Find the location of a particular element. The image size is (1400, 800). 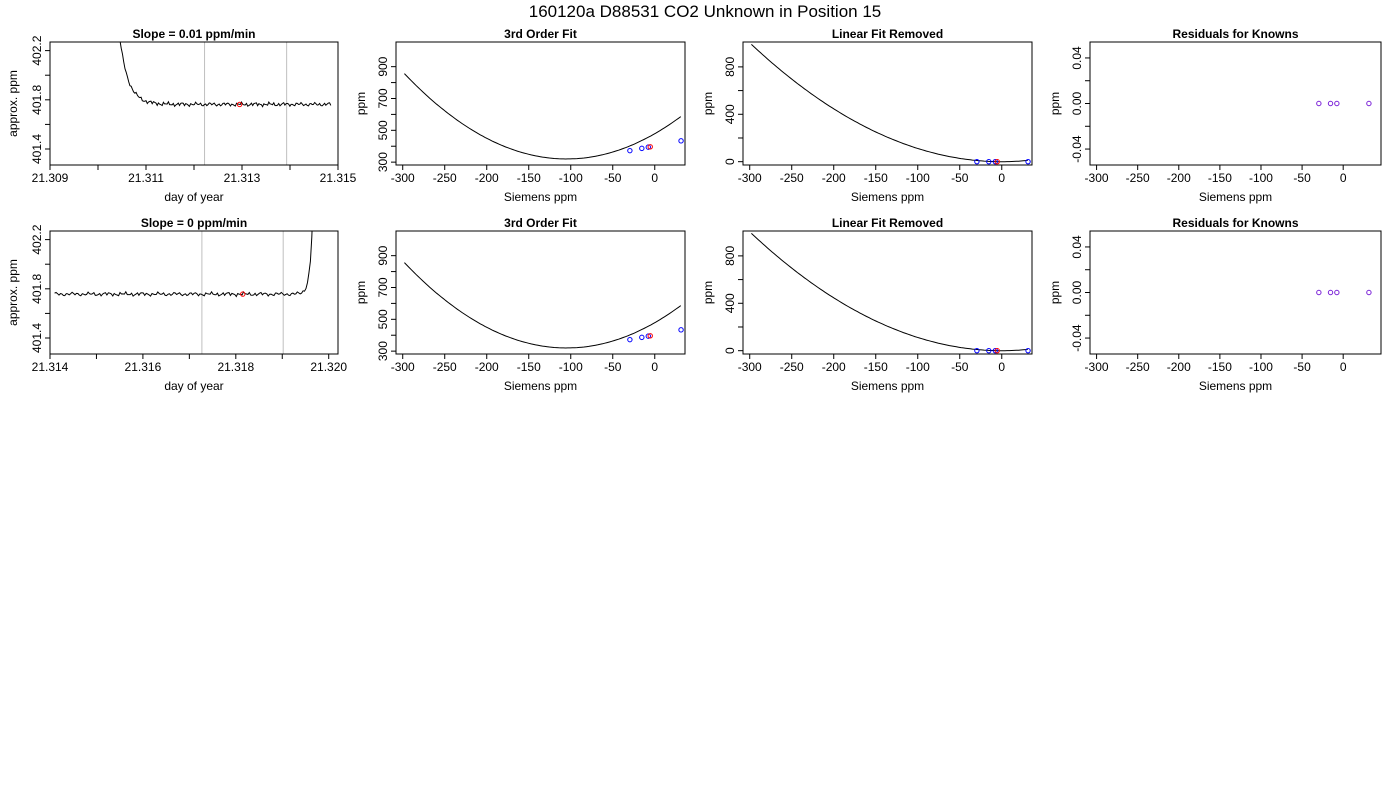

y-tick-label: 400 is located at coordinates (730, 114).